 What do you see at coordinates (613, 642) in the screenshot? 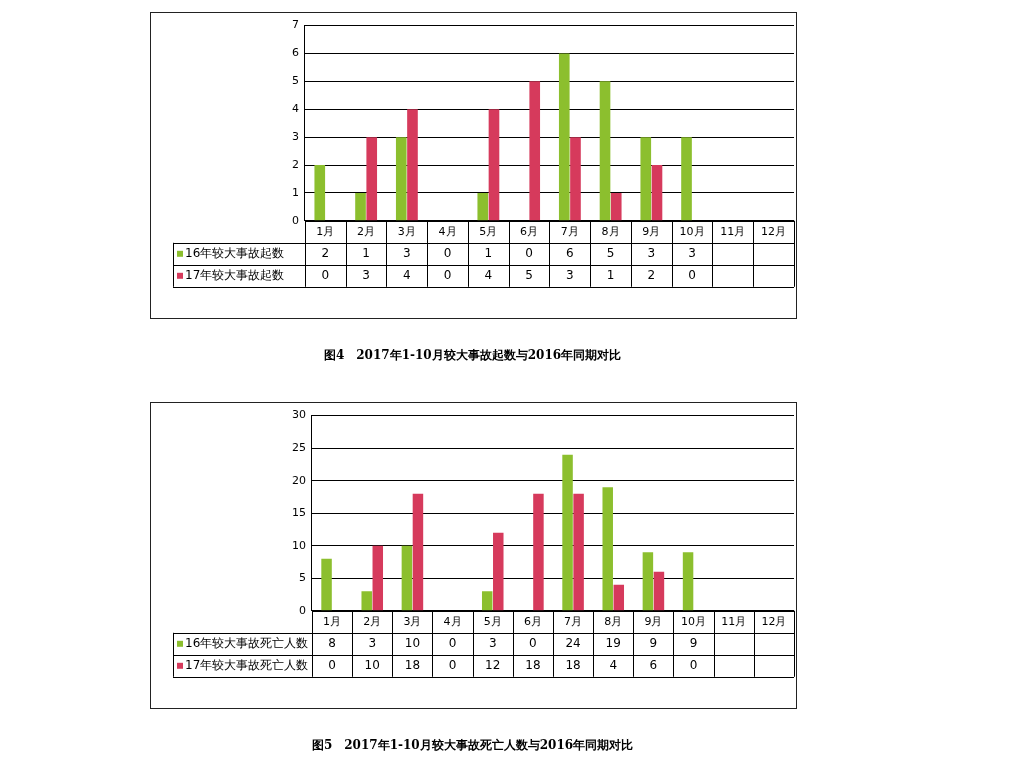
I see `data-label: 19` at bounding box center [613, 642].